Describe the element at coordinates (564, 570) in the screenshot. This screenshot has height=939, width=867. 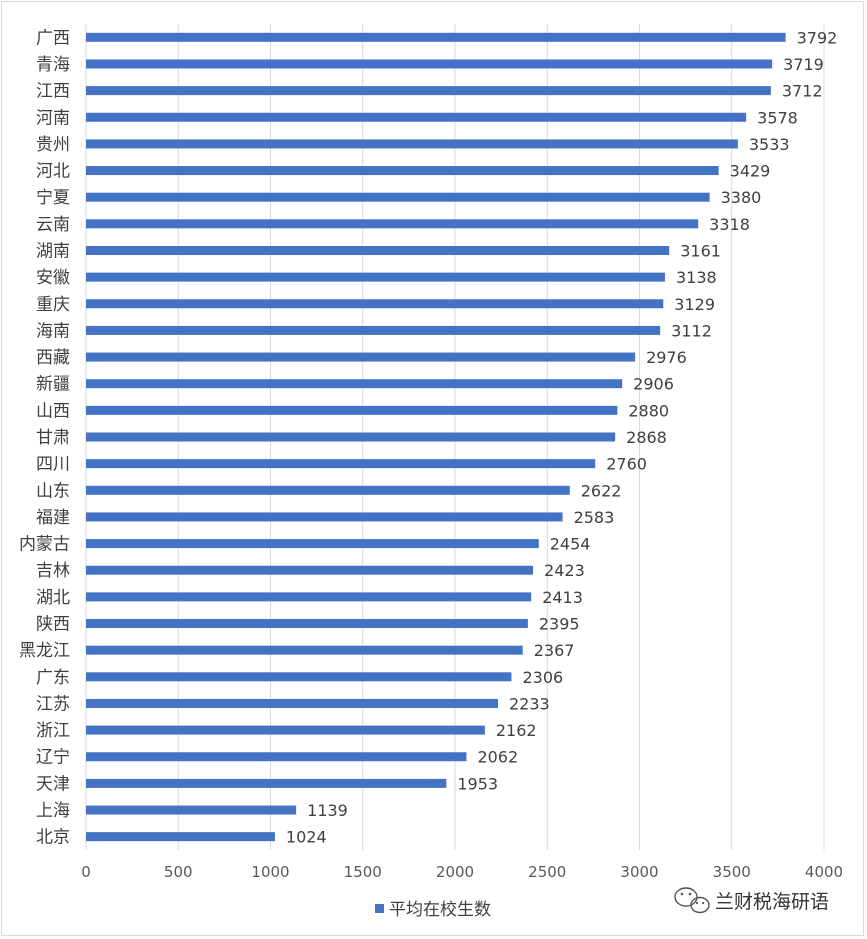
I see `value-label: 2423` at that location.